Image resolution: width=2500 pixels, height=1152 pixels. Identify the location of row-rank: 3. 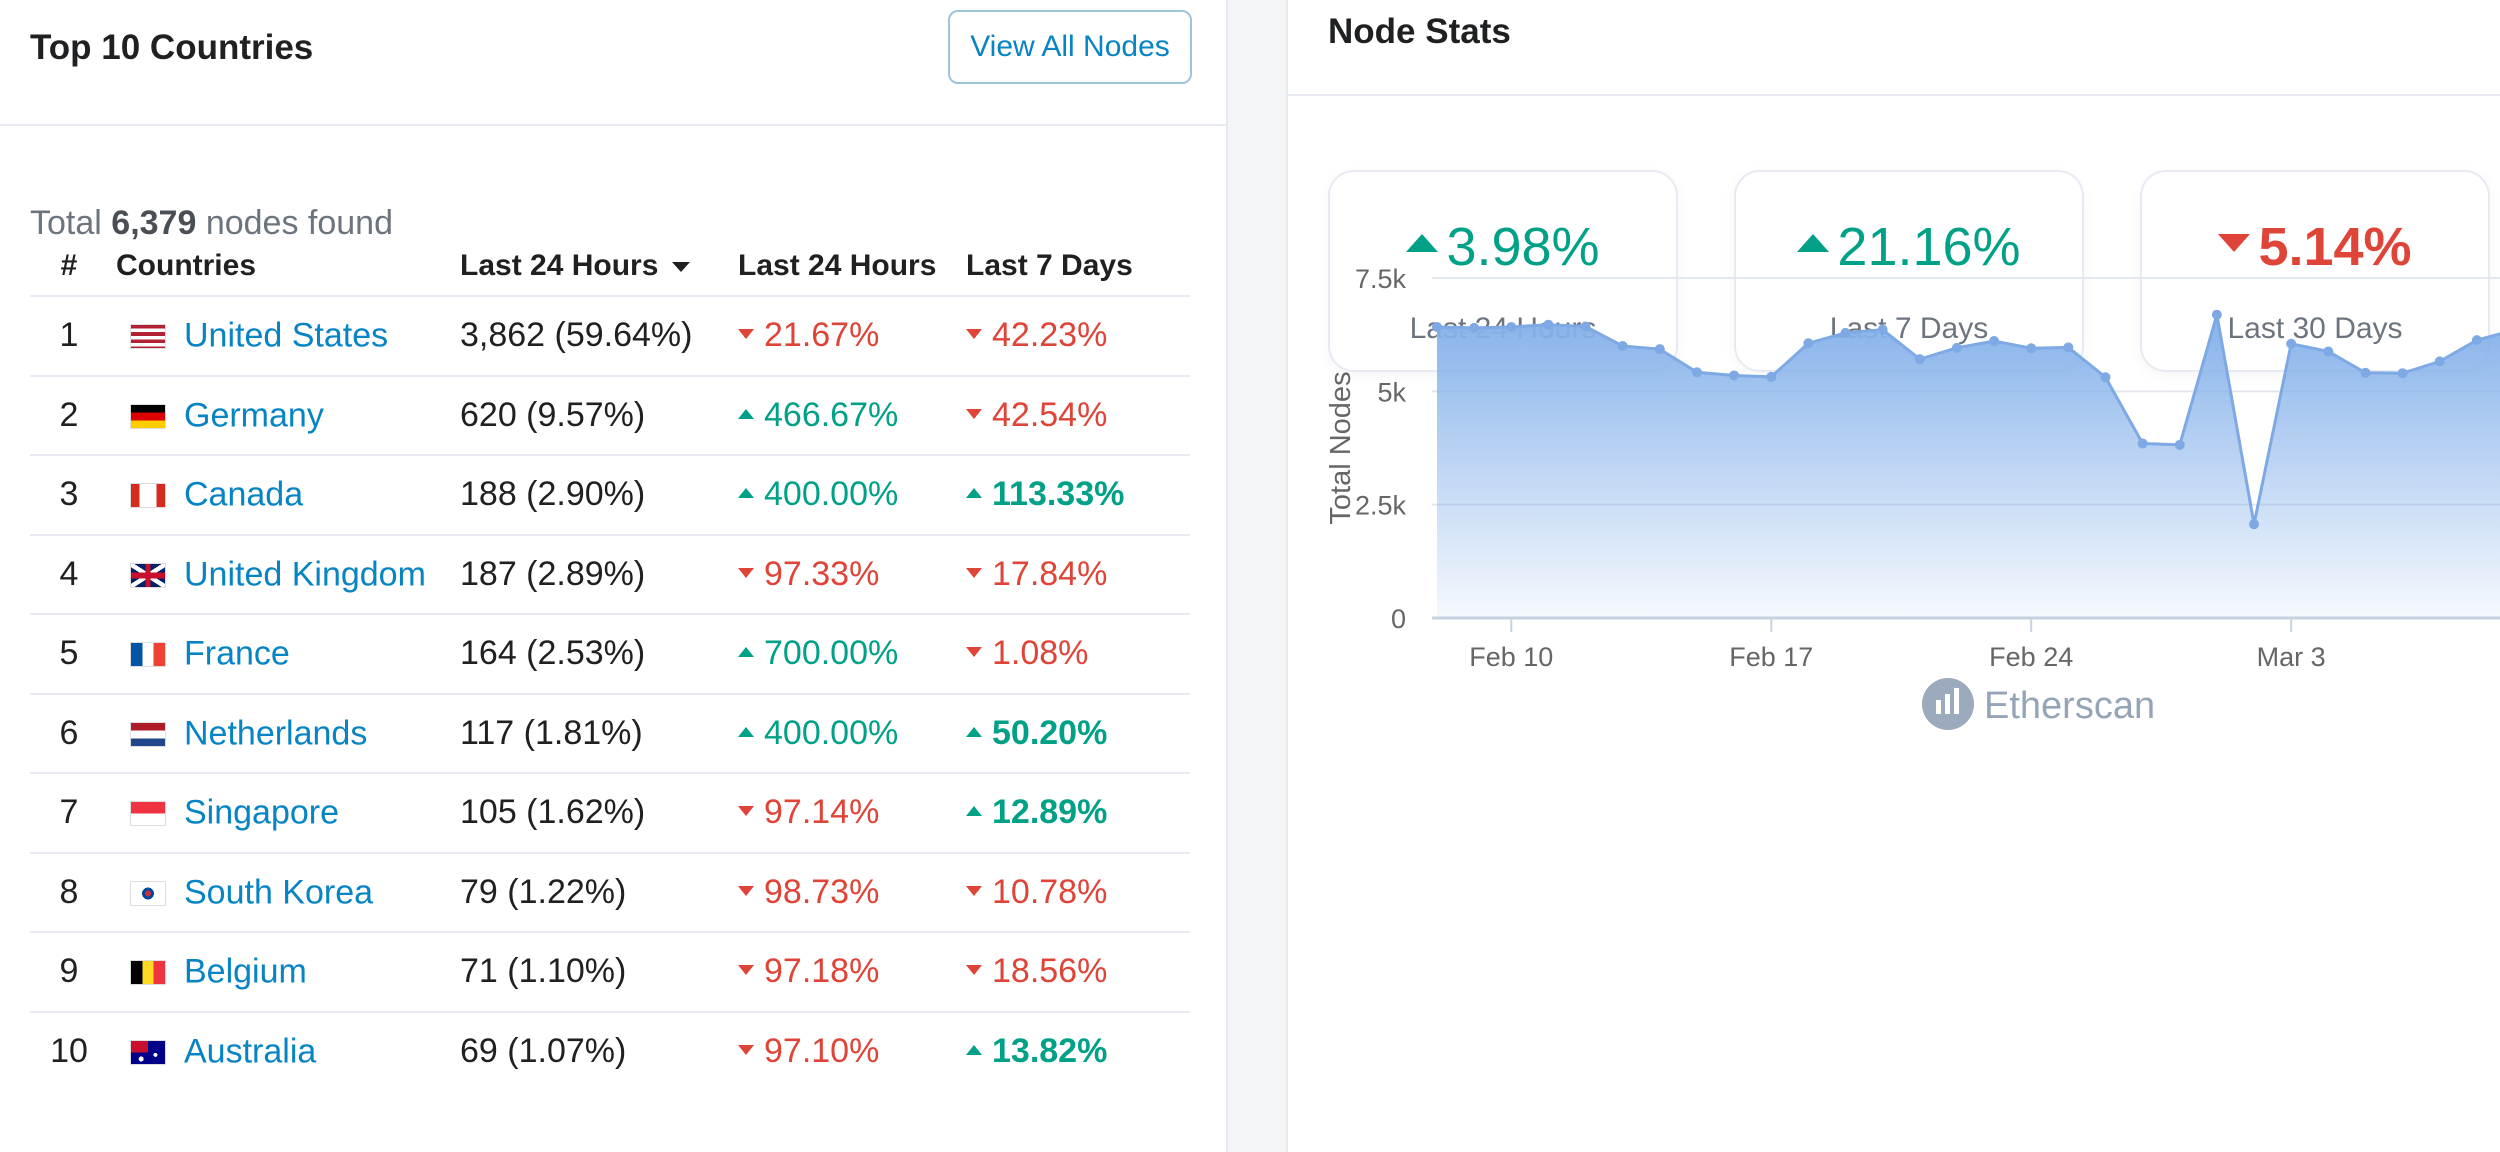
(73, 494).